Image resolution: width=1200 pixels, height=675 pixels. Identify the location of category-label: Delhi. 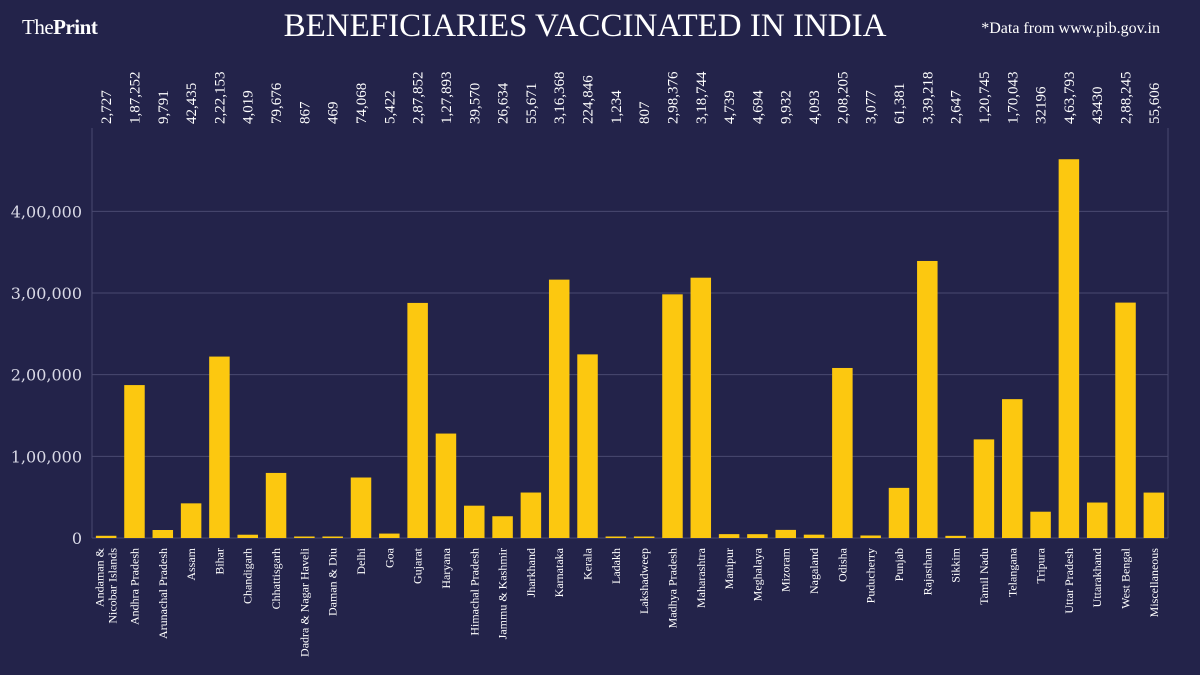
(361, 560).